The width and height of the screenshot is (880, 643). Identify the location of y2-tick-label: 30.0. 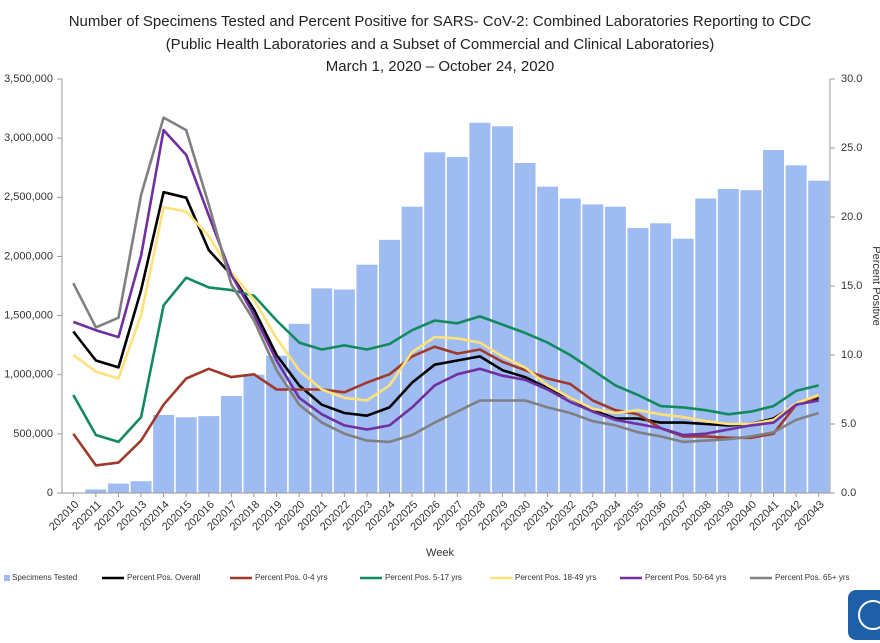
(851, 79).